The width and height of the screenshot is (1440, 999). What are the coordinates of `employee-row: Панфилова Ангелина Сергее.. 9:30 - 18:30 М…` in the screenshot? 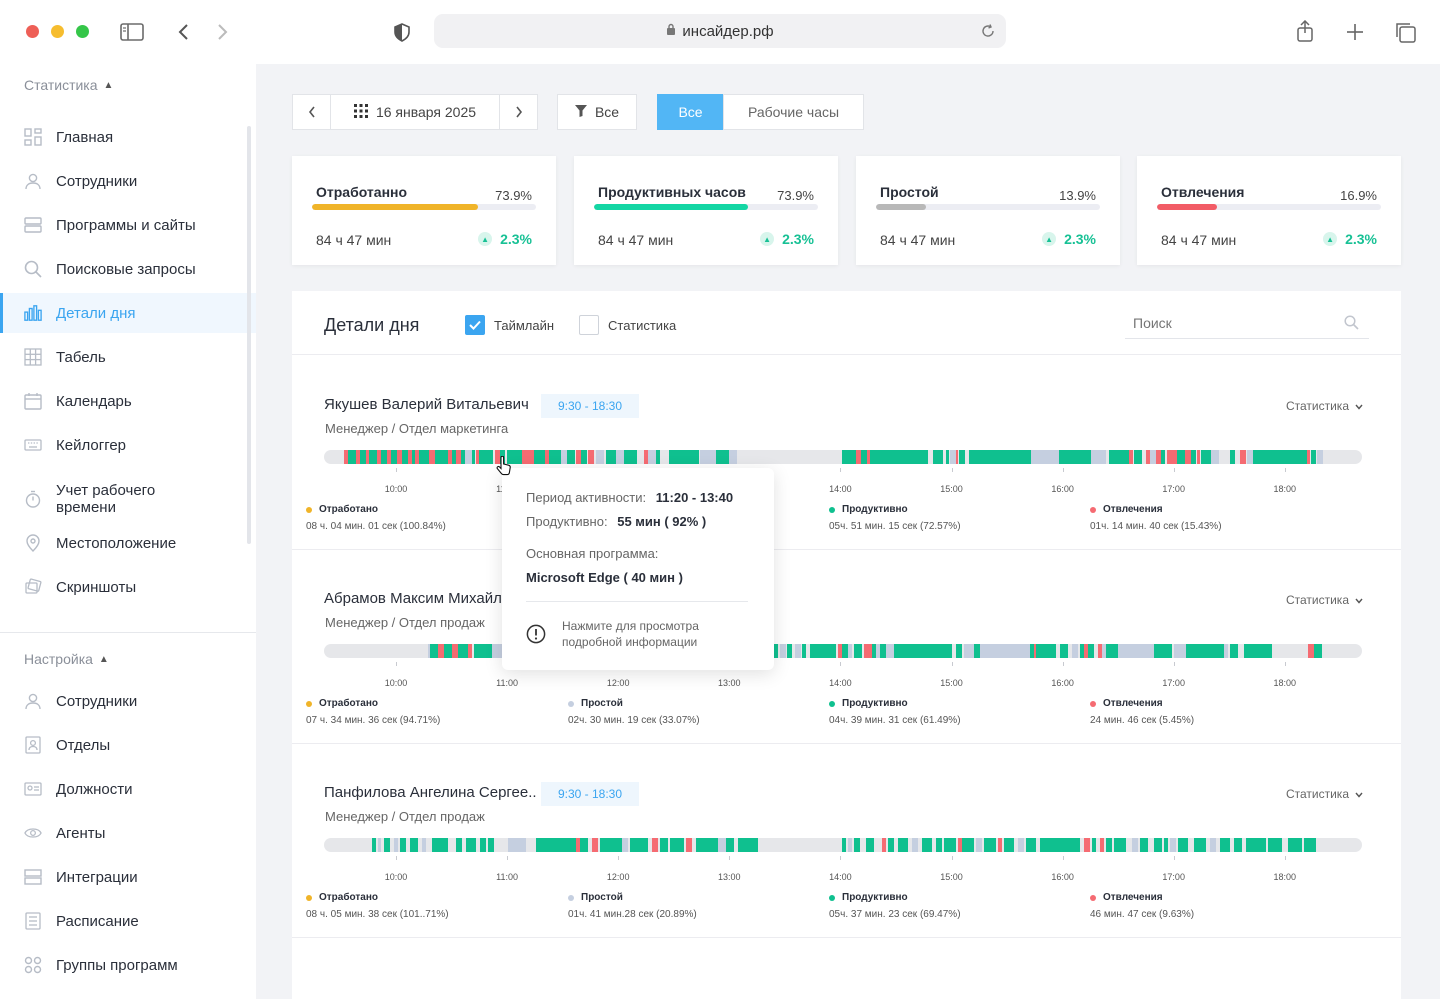 It's located at (846, 841).